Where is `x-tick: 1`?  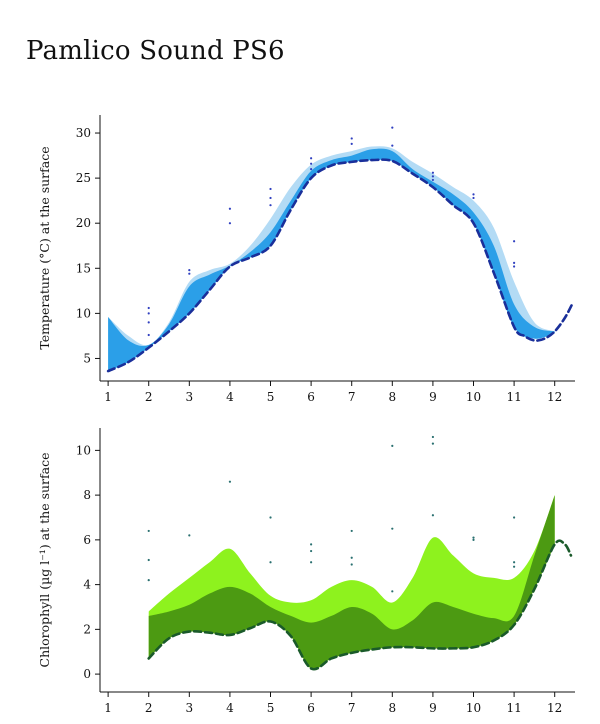
x-tick: 1 is located at coordinates (108, 392).